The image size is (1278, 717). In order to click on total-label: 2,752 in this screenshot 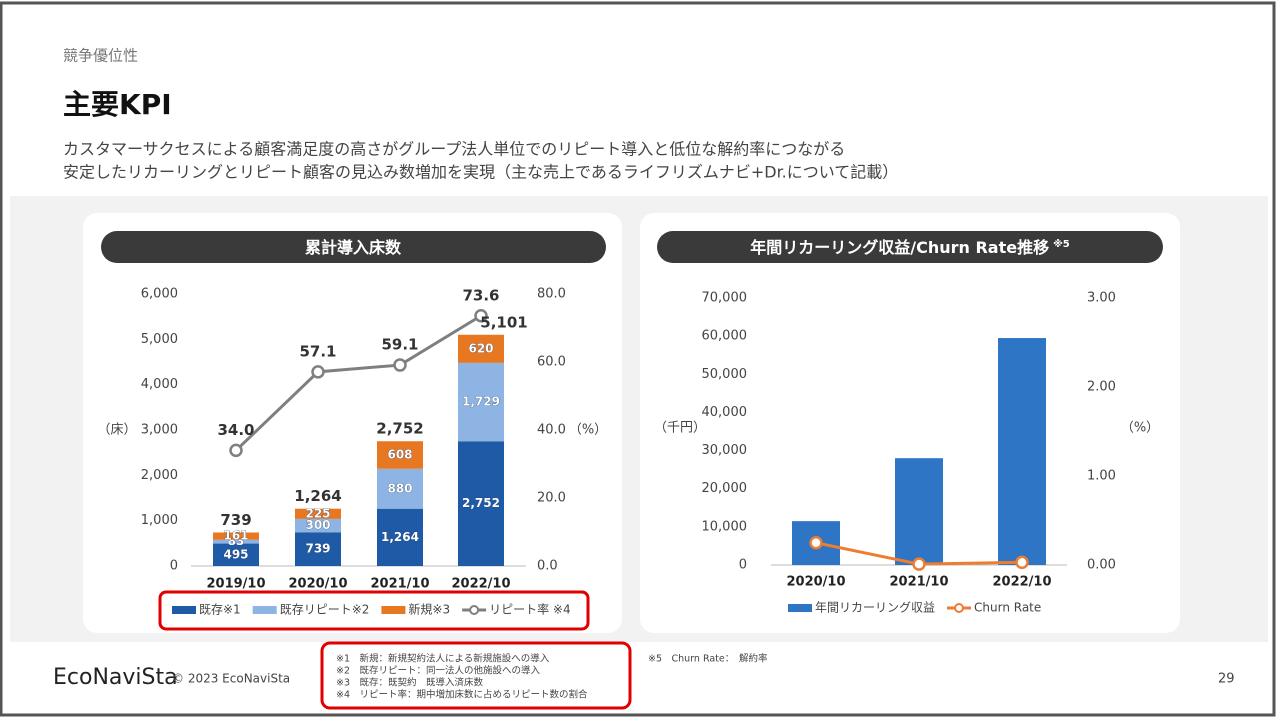, I will do `click(399, 429)`.